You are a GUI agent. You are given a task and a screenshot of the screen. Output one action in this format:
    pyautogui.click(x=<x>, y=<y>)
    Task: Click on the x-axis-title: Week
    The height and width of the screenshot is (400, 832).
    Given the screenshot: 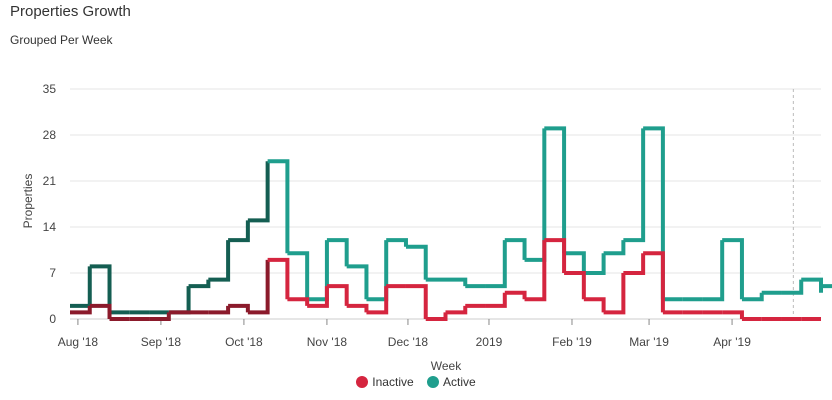 What is the action you would take?
    pyautogui.click(x=446, y=366)
    